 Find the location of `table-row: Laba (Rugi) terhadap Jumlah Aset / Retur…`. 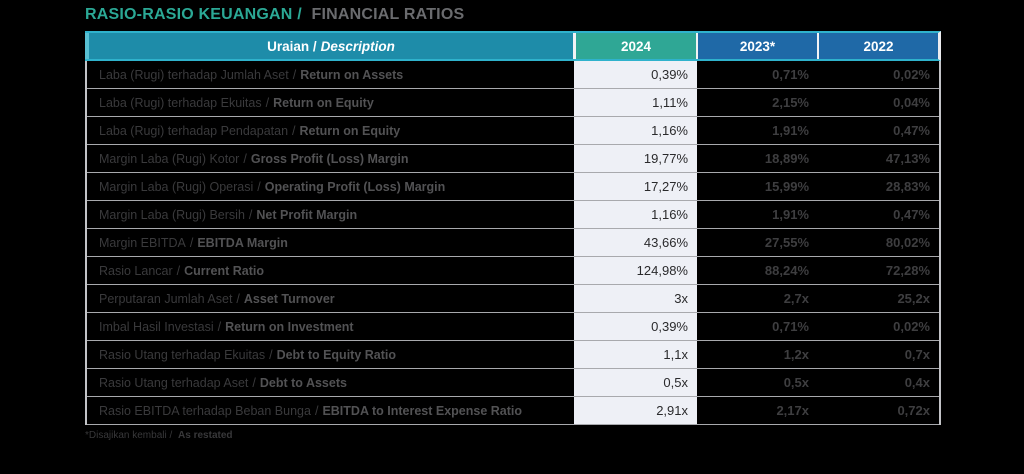

table-row: Laba (Rugi) terhadap Jumlah Aset / Retur… is located at coordinates (513, 75).